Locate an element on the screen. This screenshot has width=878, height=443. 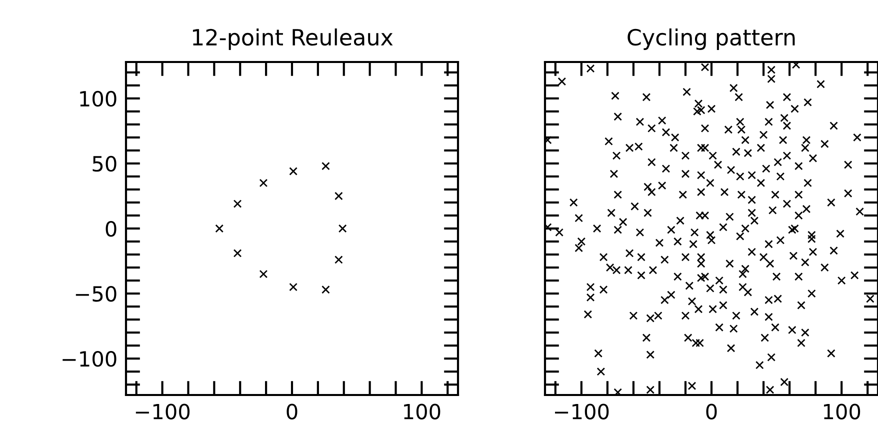
chart-title: Cycling pattern is located at coordinates (711, 39).